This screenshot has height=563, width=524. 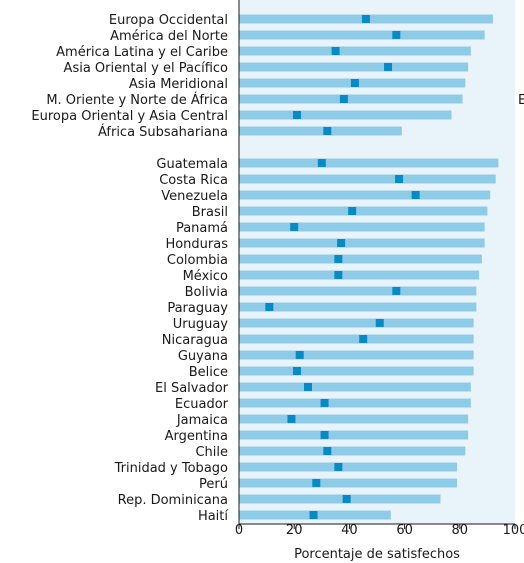 What do you see at coordinates (208, 372) in the screenshot?
I see `row-label: Belice` at bounding box center [208, 372].